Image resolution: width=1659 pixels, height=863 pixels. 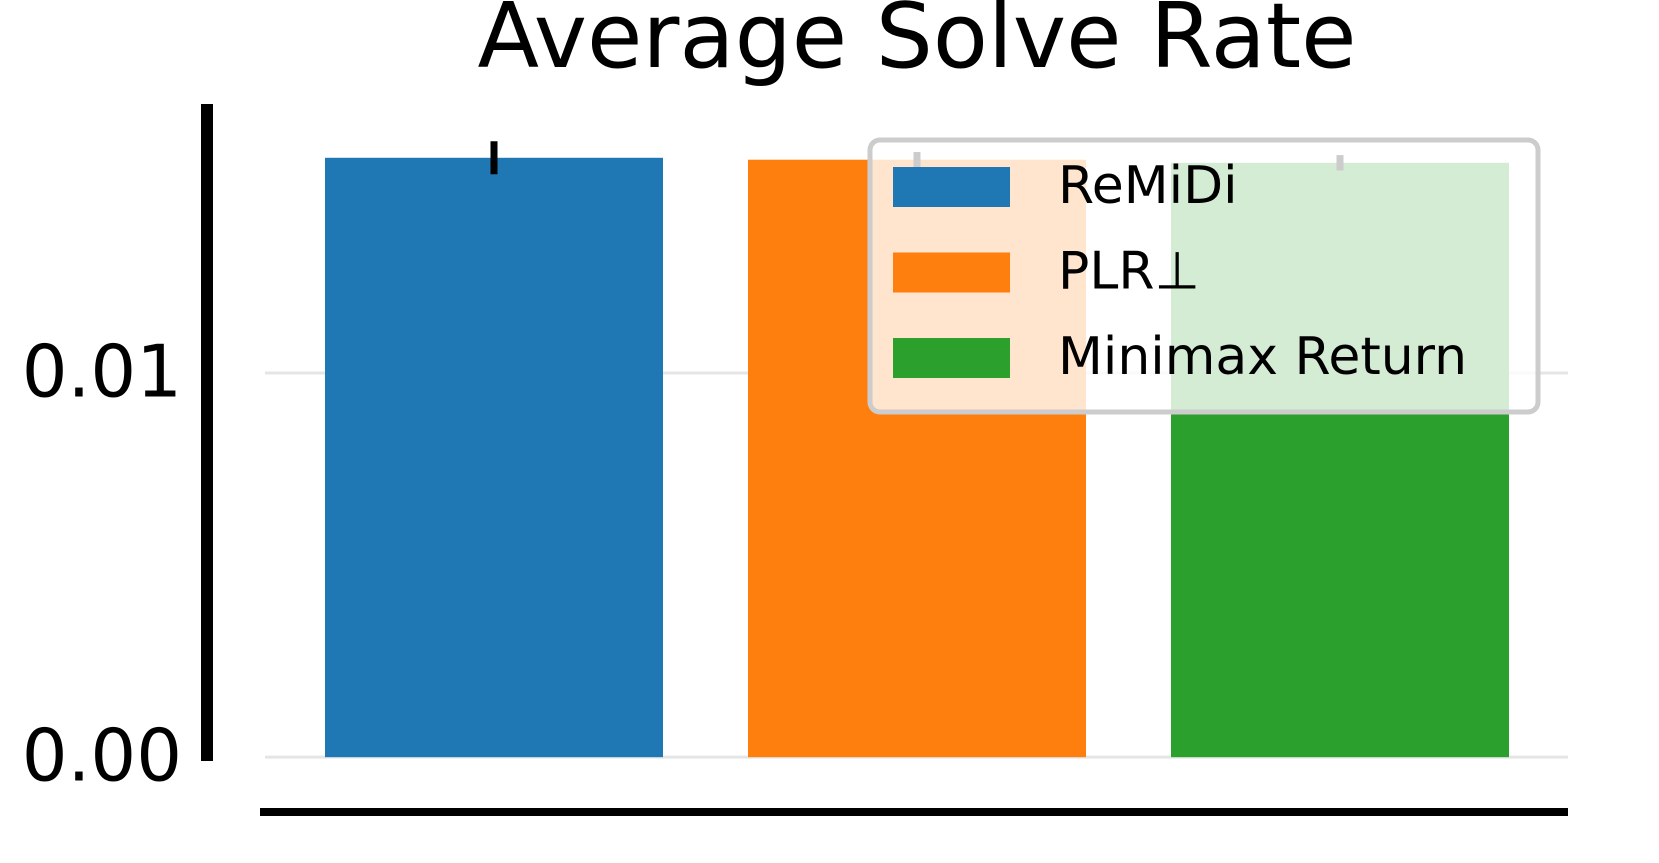 I want to click on y-tick-label: 0.01, so click(x=102, y=371).